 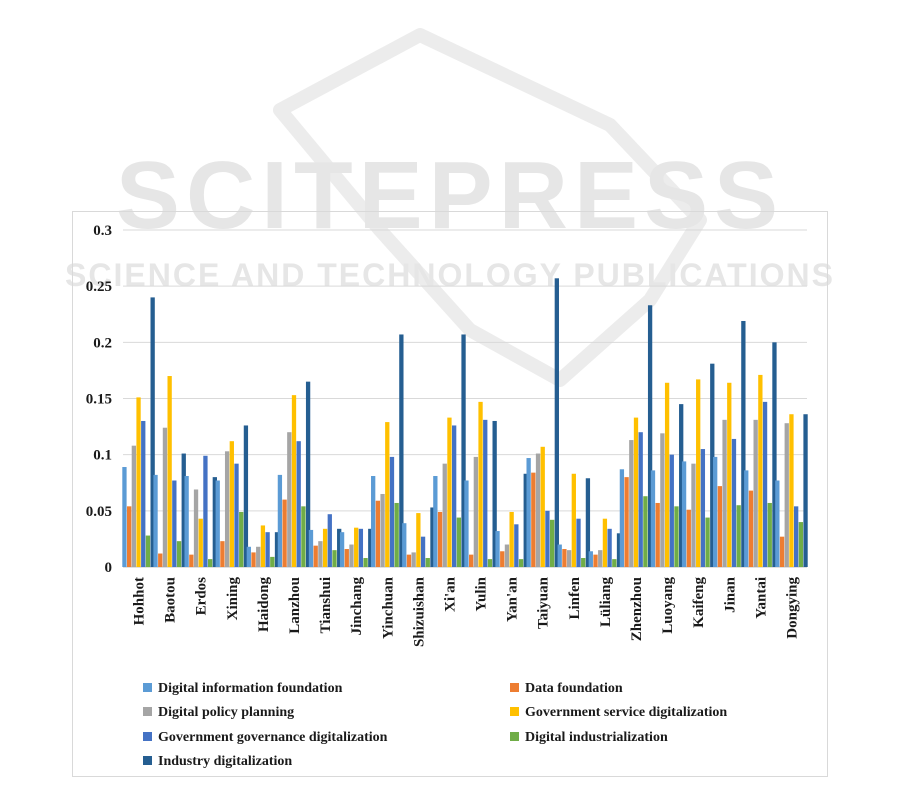 What do you see at coordinates (140, 601) in the screenshot?
I see `x-tick-label: Hohhot` at bounding box center [140, 601].